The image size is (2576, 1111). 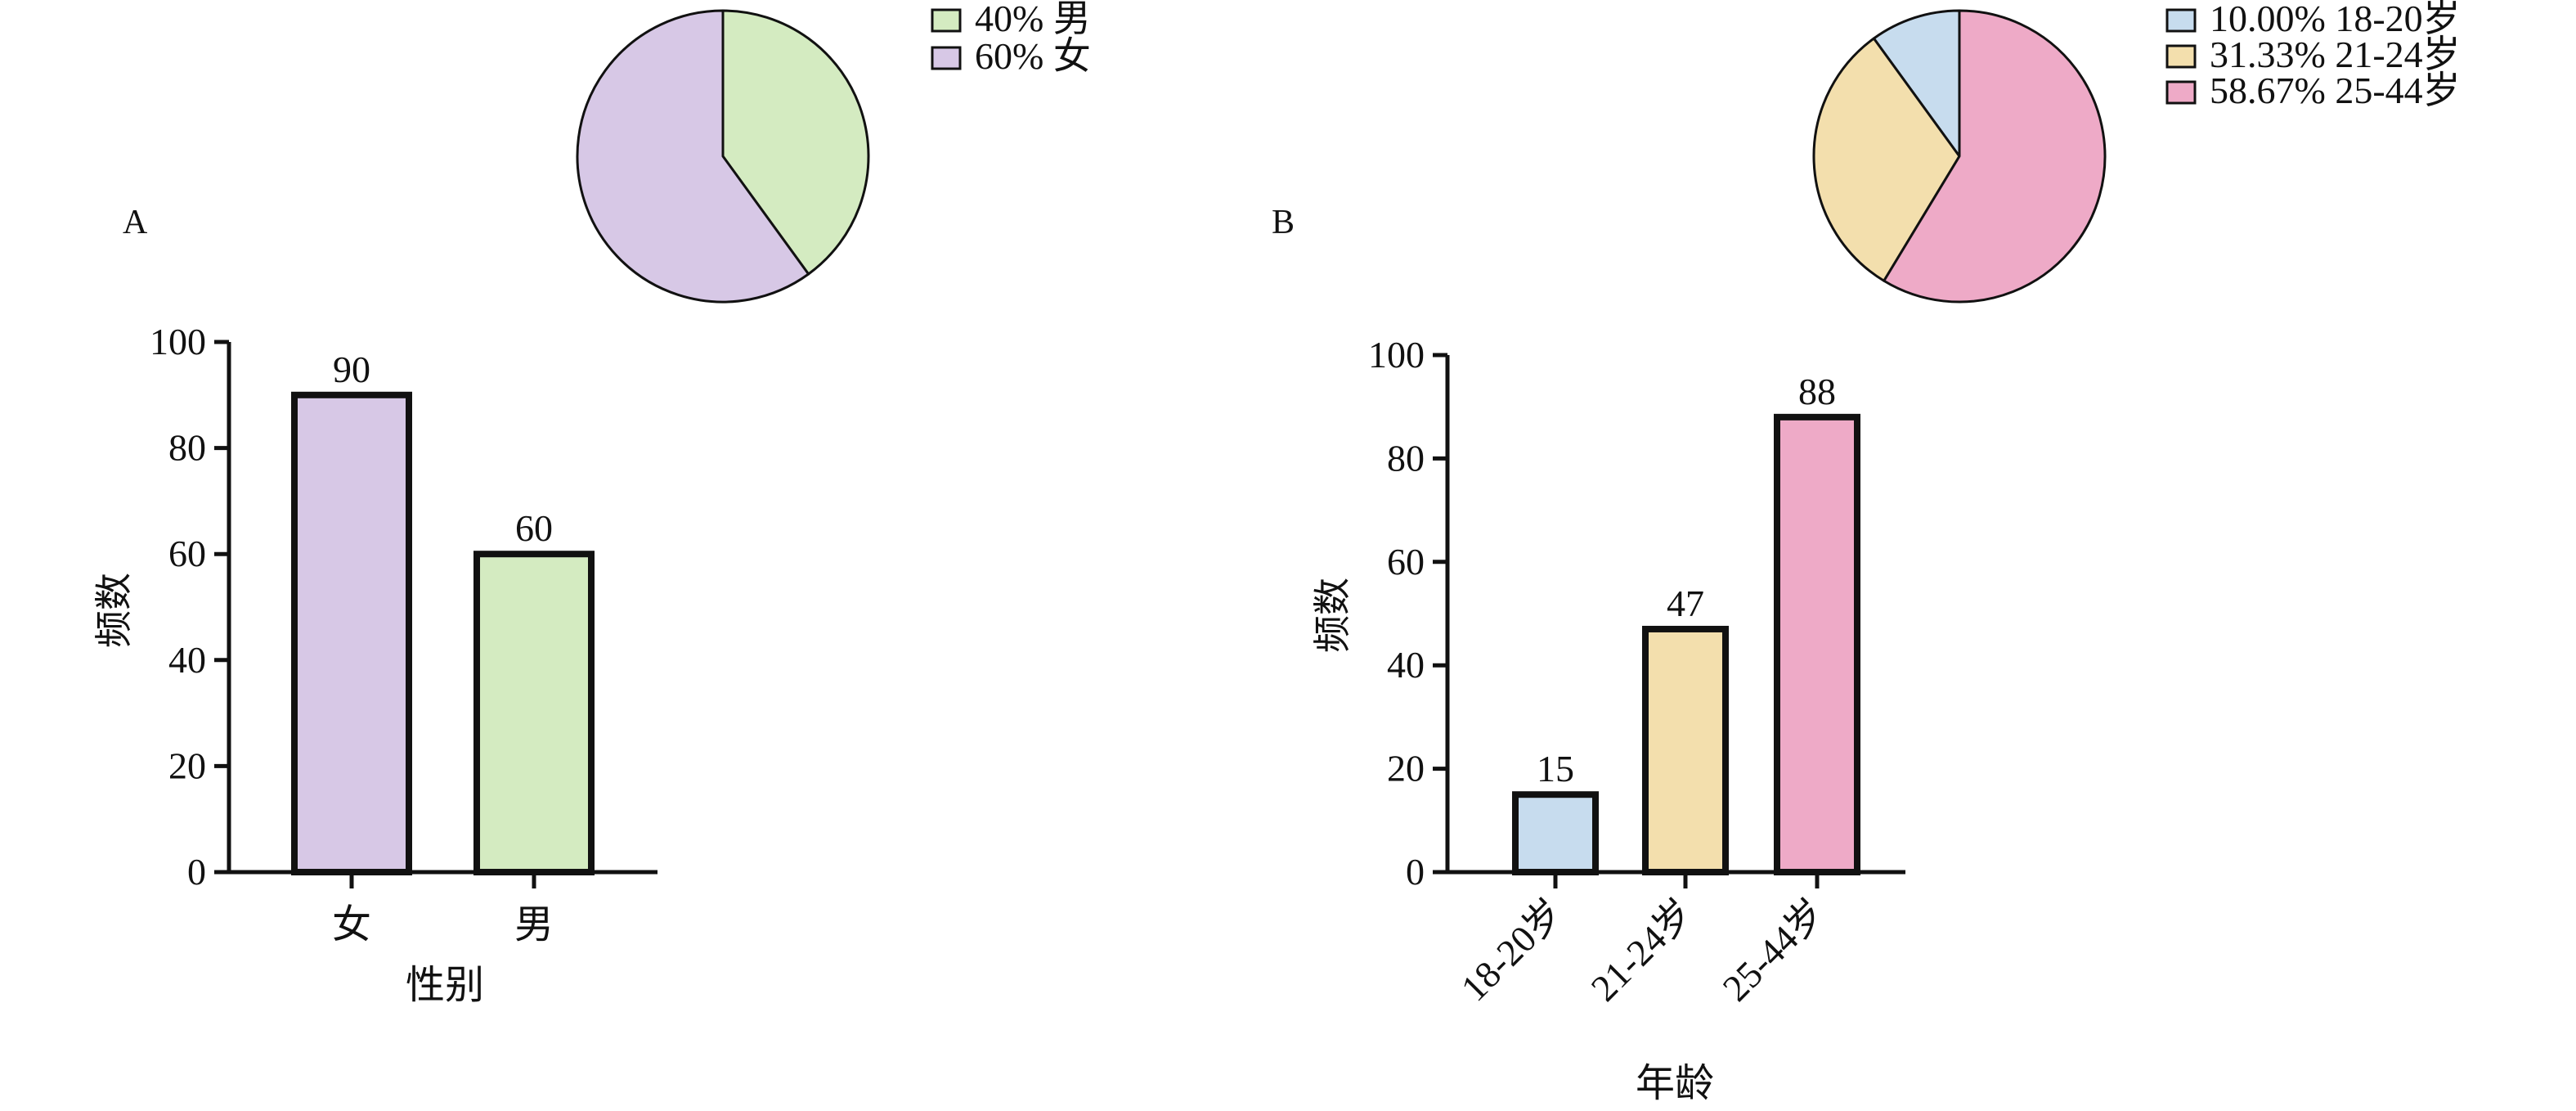 I want to click on data-label: 47, so click(x=1686, y=603).